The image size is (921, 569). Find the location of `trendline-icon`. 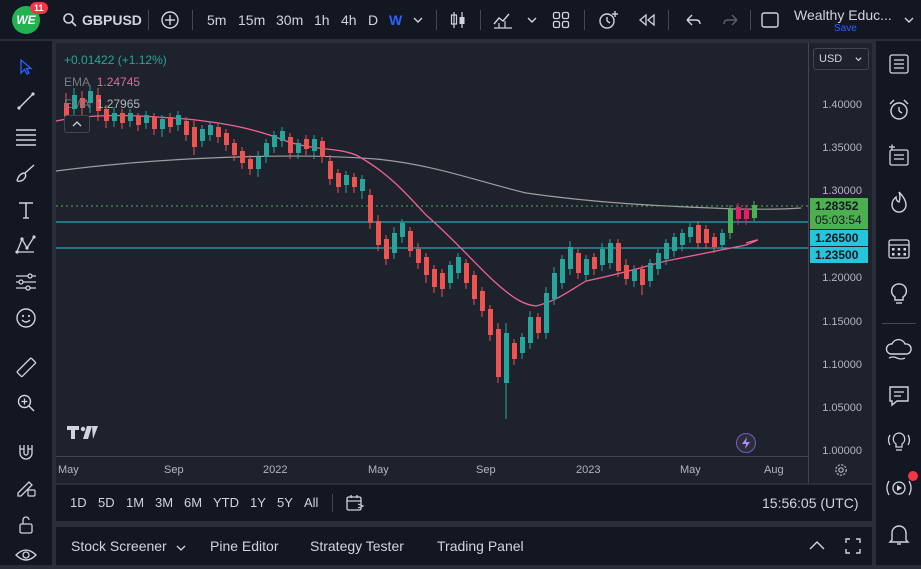

trendline-icon is located at coordinates (26, 101).